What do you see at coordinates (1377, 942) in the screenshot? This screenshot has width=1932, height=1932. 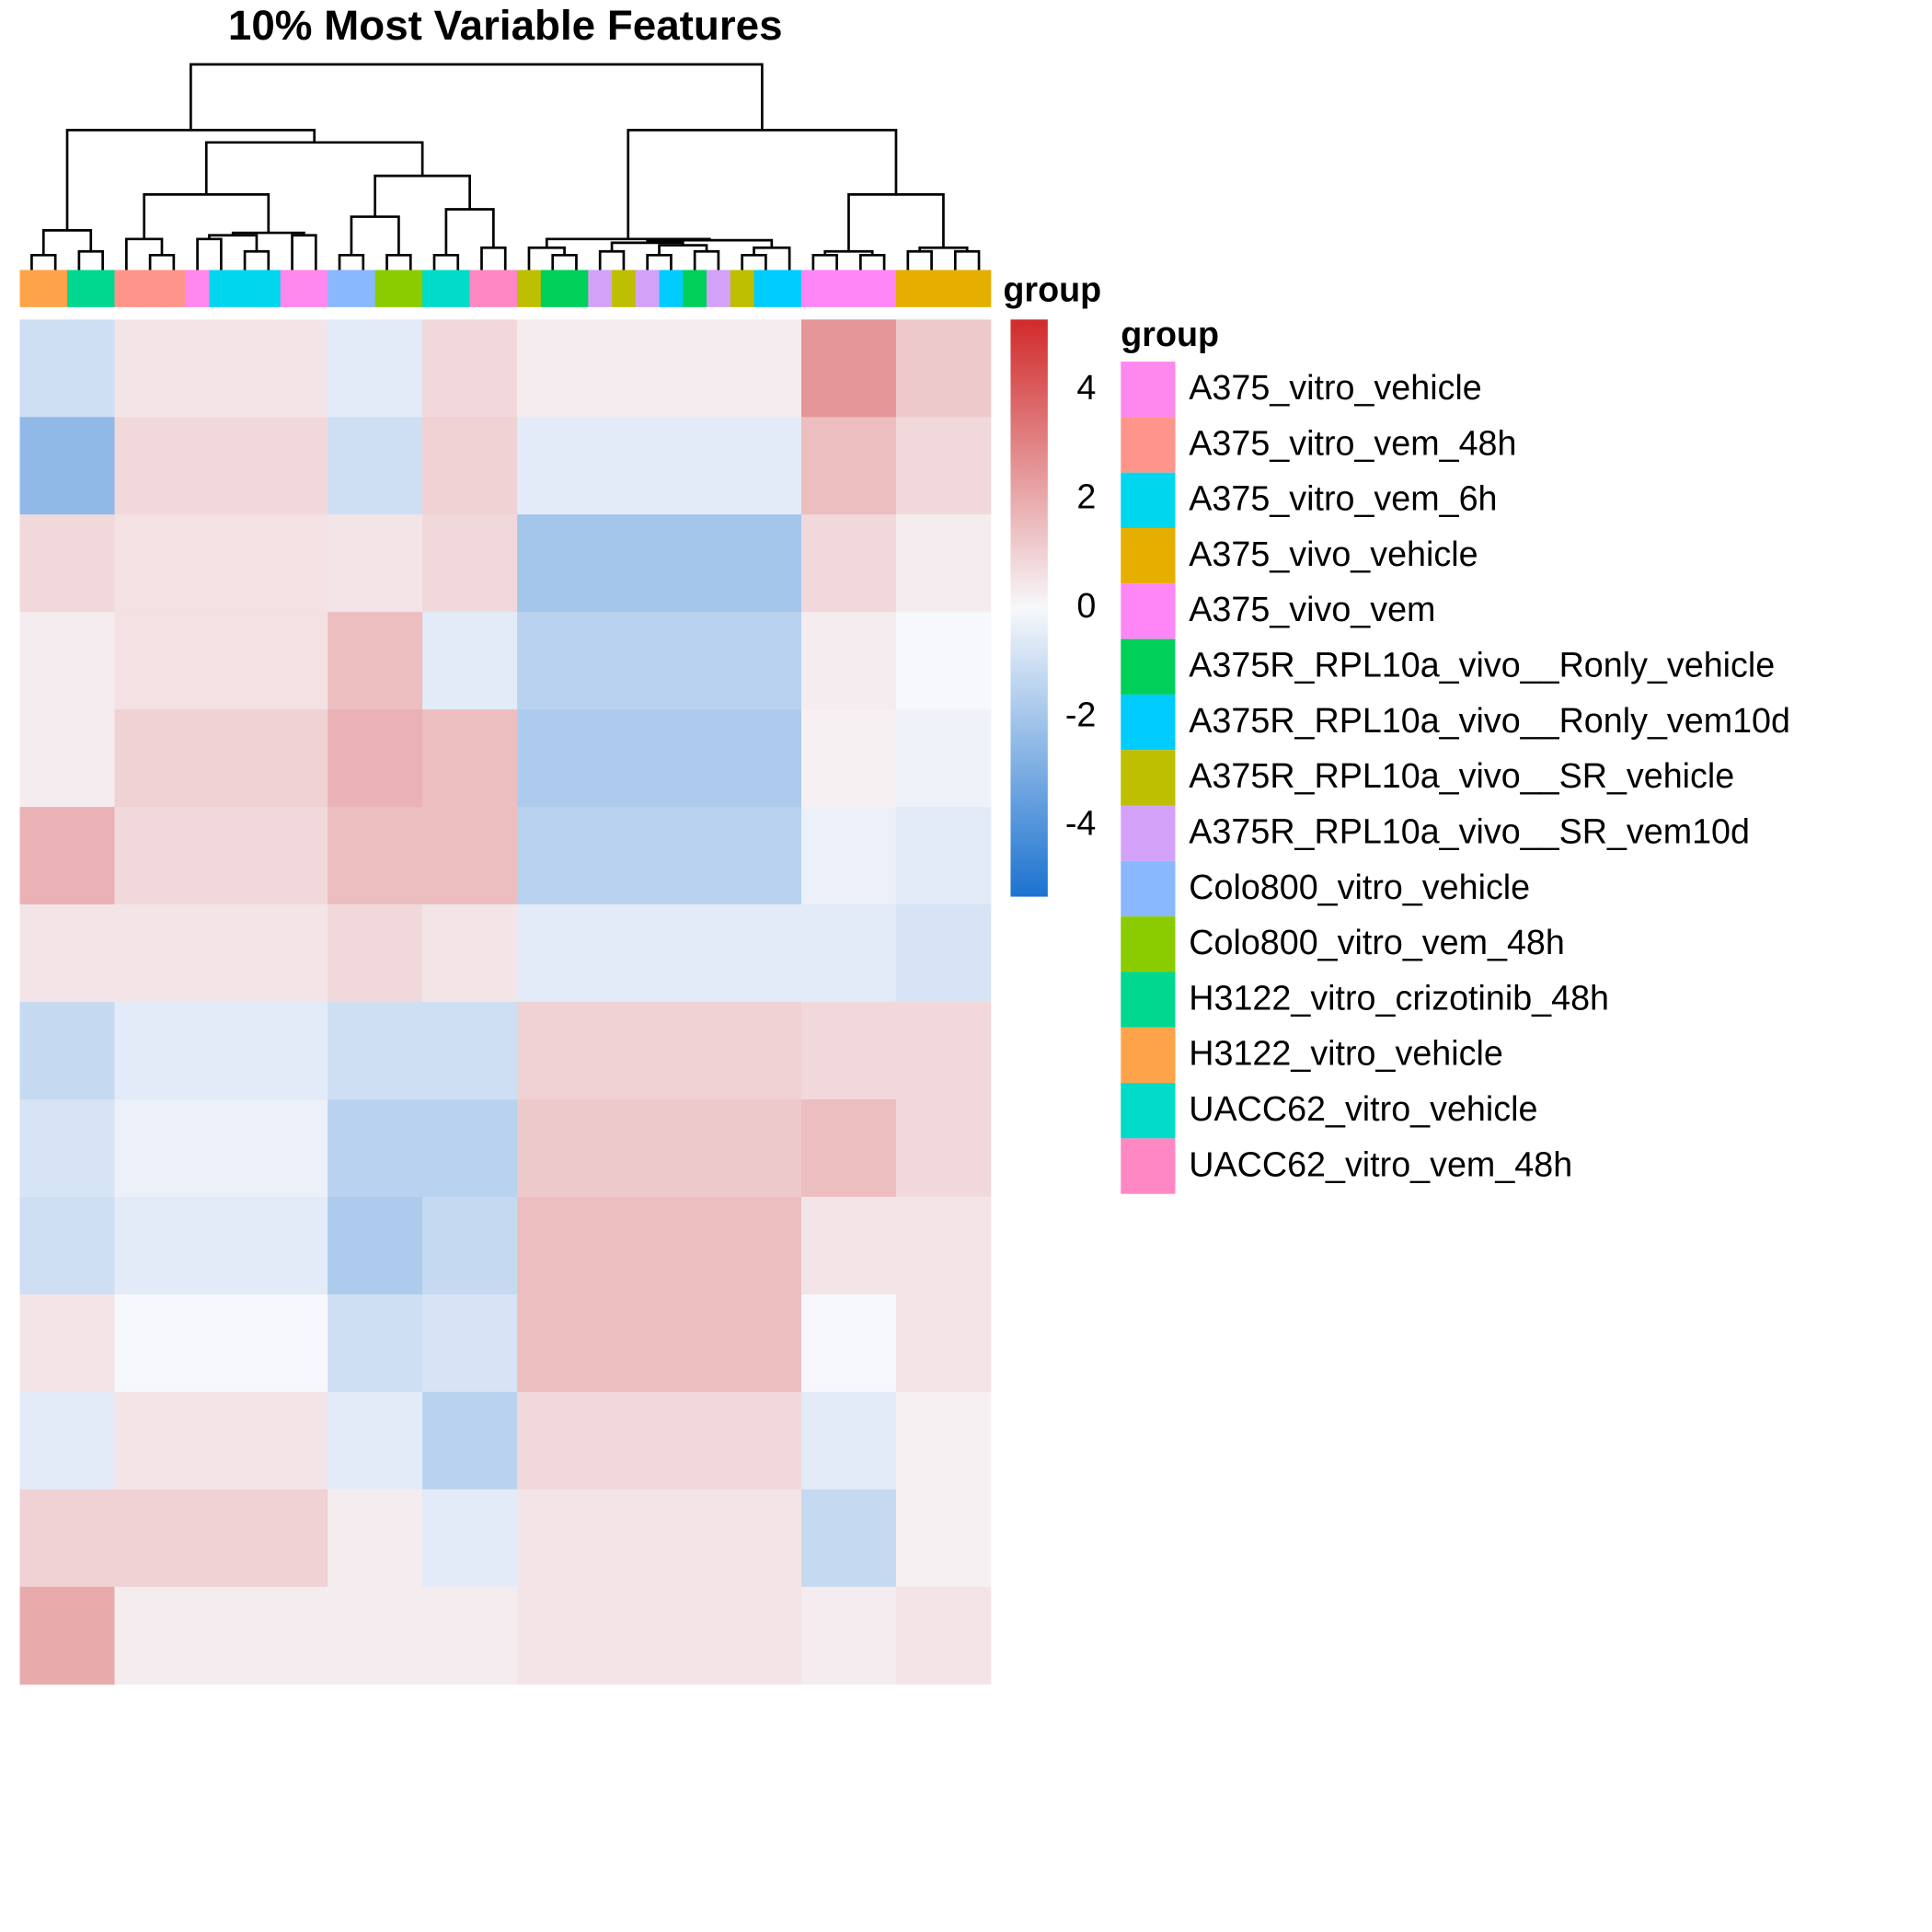 I see `legend-label: Colo800_vitro_vem_48h` at bounding box center [1377, 942].